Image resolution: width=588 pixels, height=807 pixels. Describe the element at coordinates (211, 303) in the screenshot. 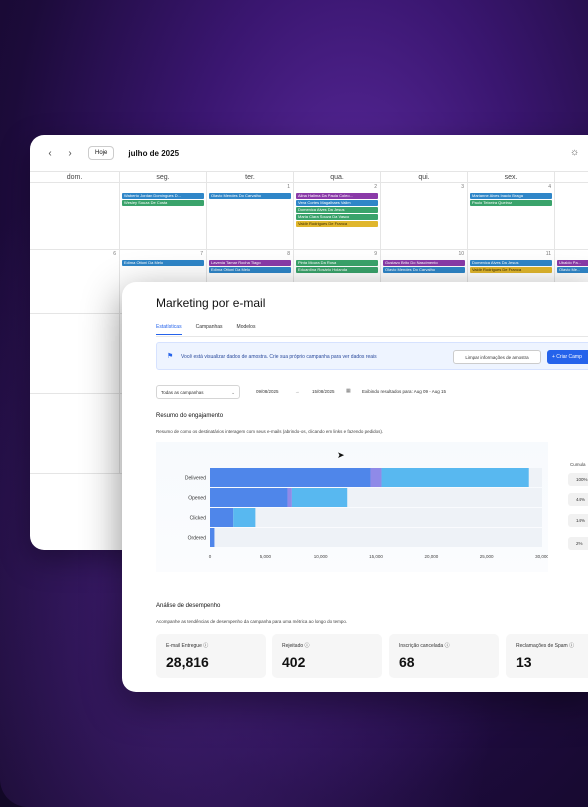

I see `page-title: Marketing por e-mail` at that location.